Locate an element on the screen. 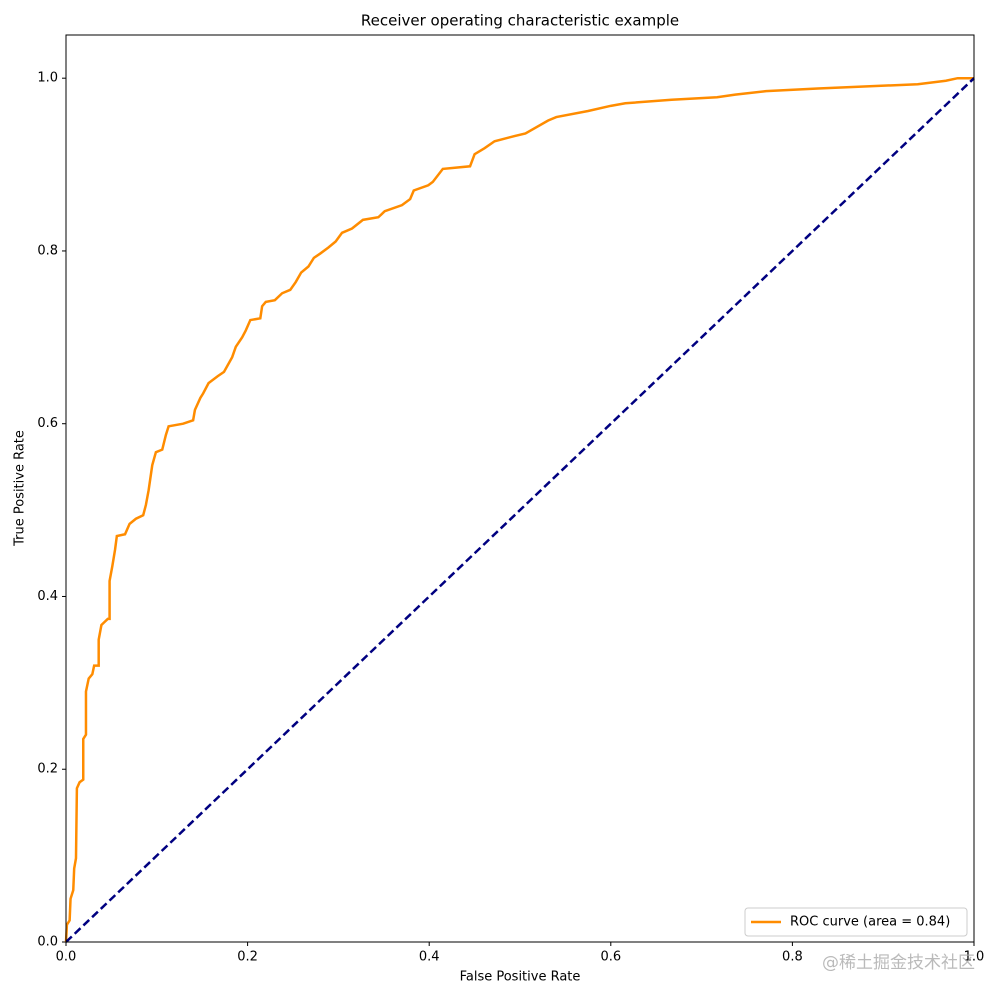 Image resolution: width=1000 pixels, height=1004 pixels. x-tick-label: 1.0 is located at coordinates (974, 957).